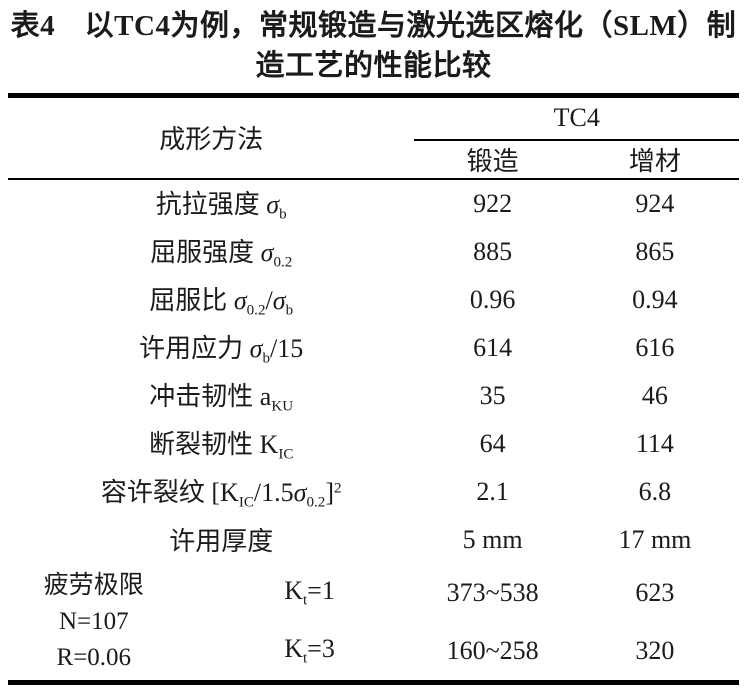  I want to click on table-row-tensile-strength: 抗拉强度 σb 922 924, so click(373, 203).